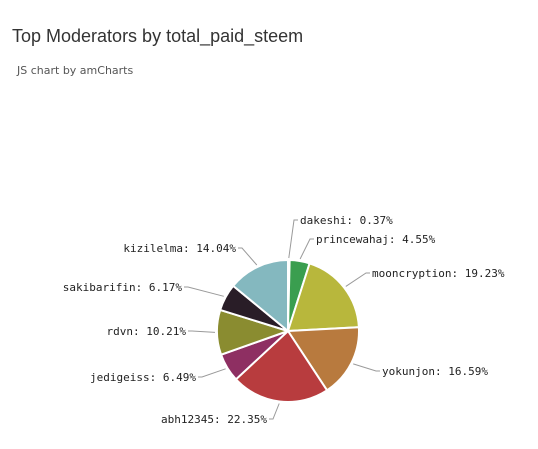  What do you see at coordinates (158, 36) in the screenshot?
I see `chart-title: Top Moderators by total_paid_steem` at bounding box center [158, 36].